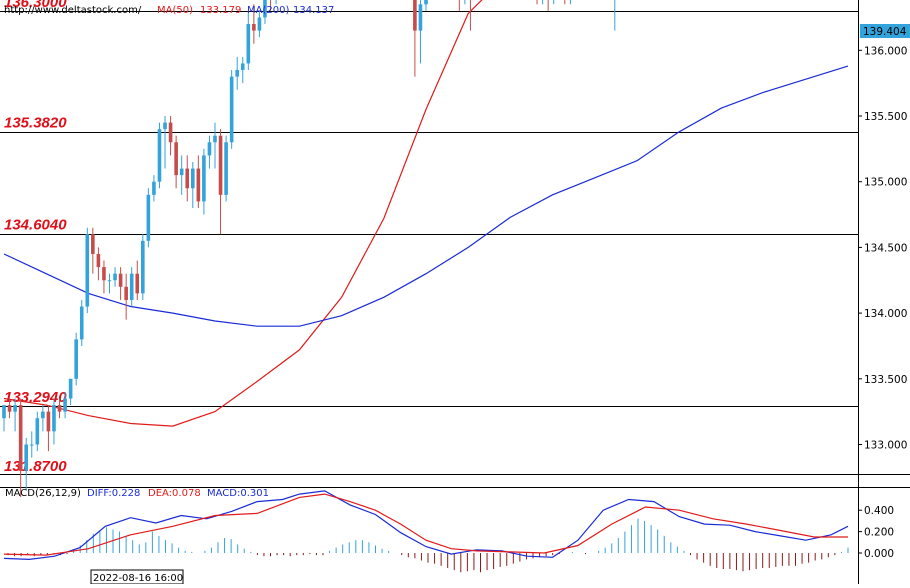 This screenshot has height=588, width=910. I want to click on price-tick-label: 135.000, so click(885, 183).